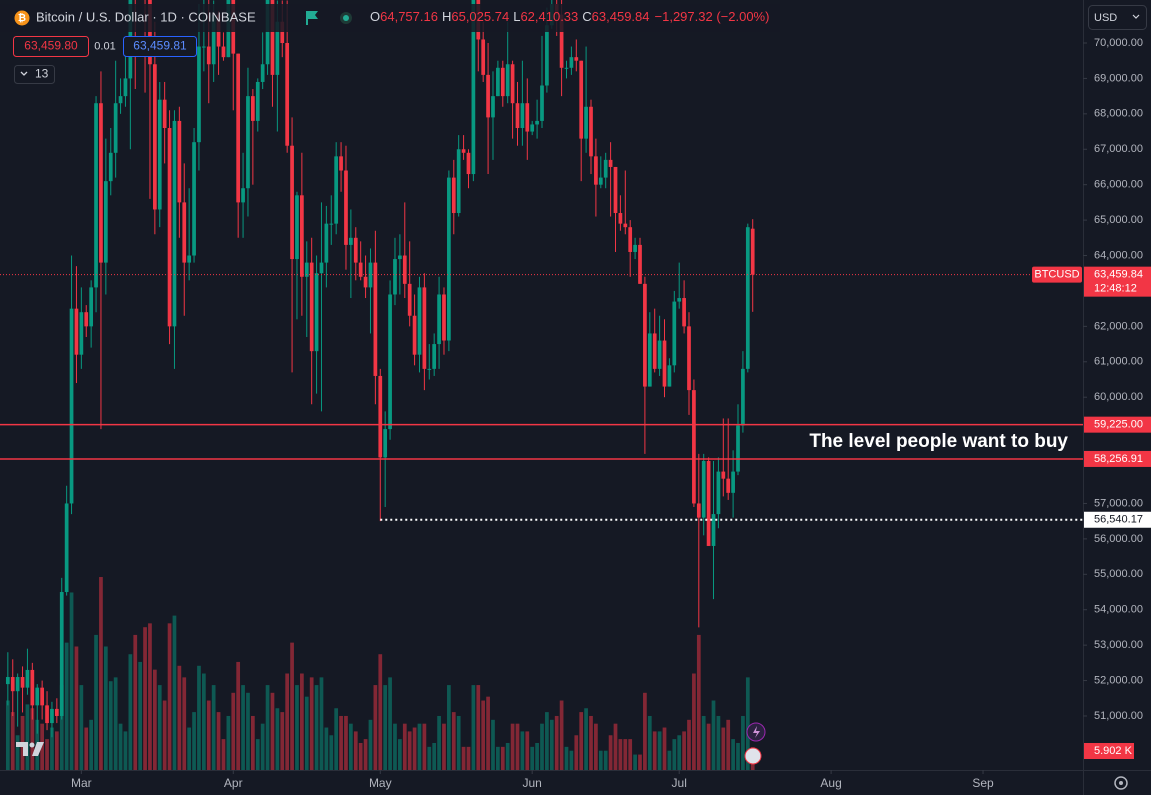 The height and width of the screenshot is (795, 1151). I want to click on annotation: The level people want to buy, so click(938, 441).